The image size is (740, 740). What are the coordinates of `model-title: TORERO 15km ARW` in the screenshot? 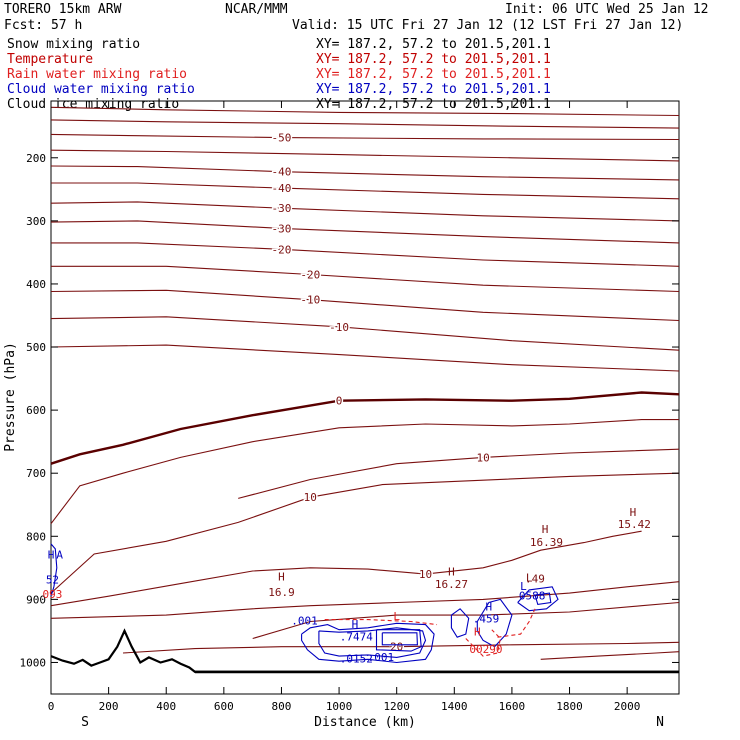 It's located at (63, 9).